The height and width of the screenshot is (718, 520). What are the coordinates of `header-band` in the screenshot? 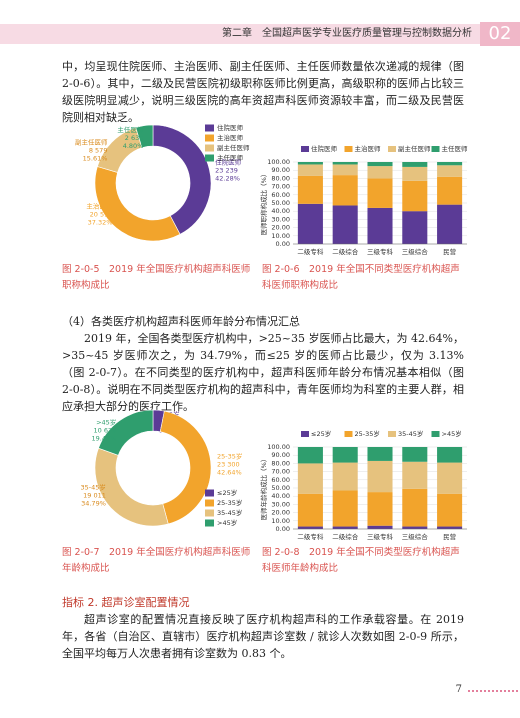 It's located at (240, 34).